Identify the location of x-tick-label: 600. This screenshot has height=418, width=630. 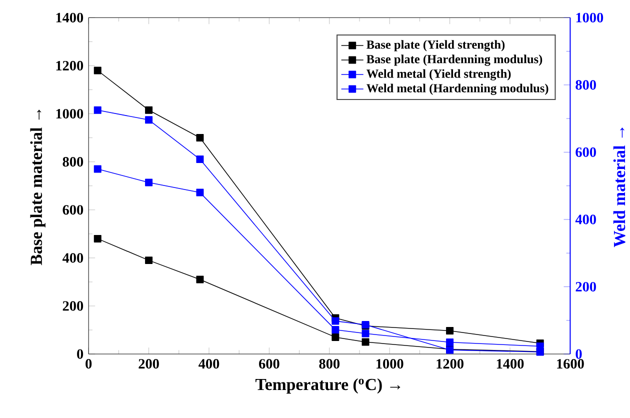
(269, 363).